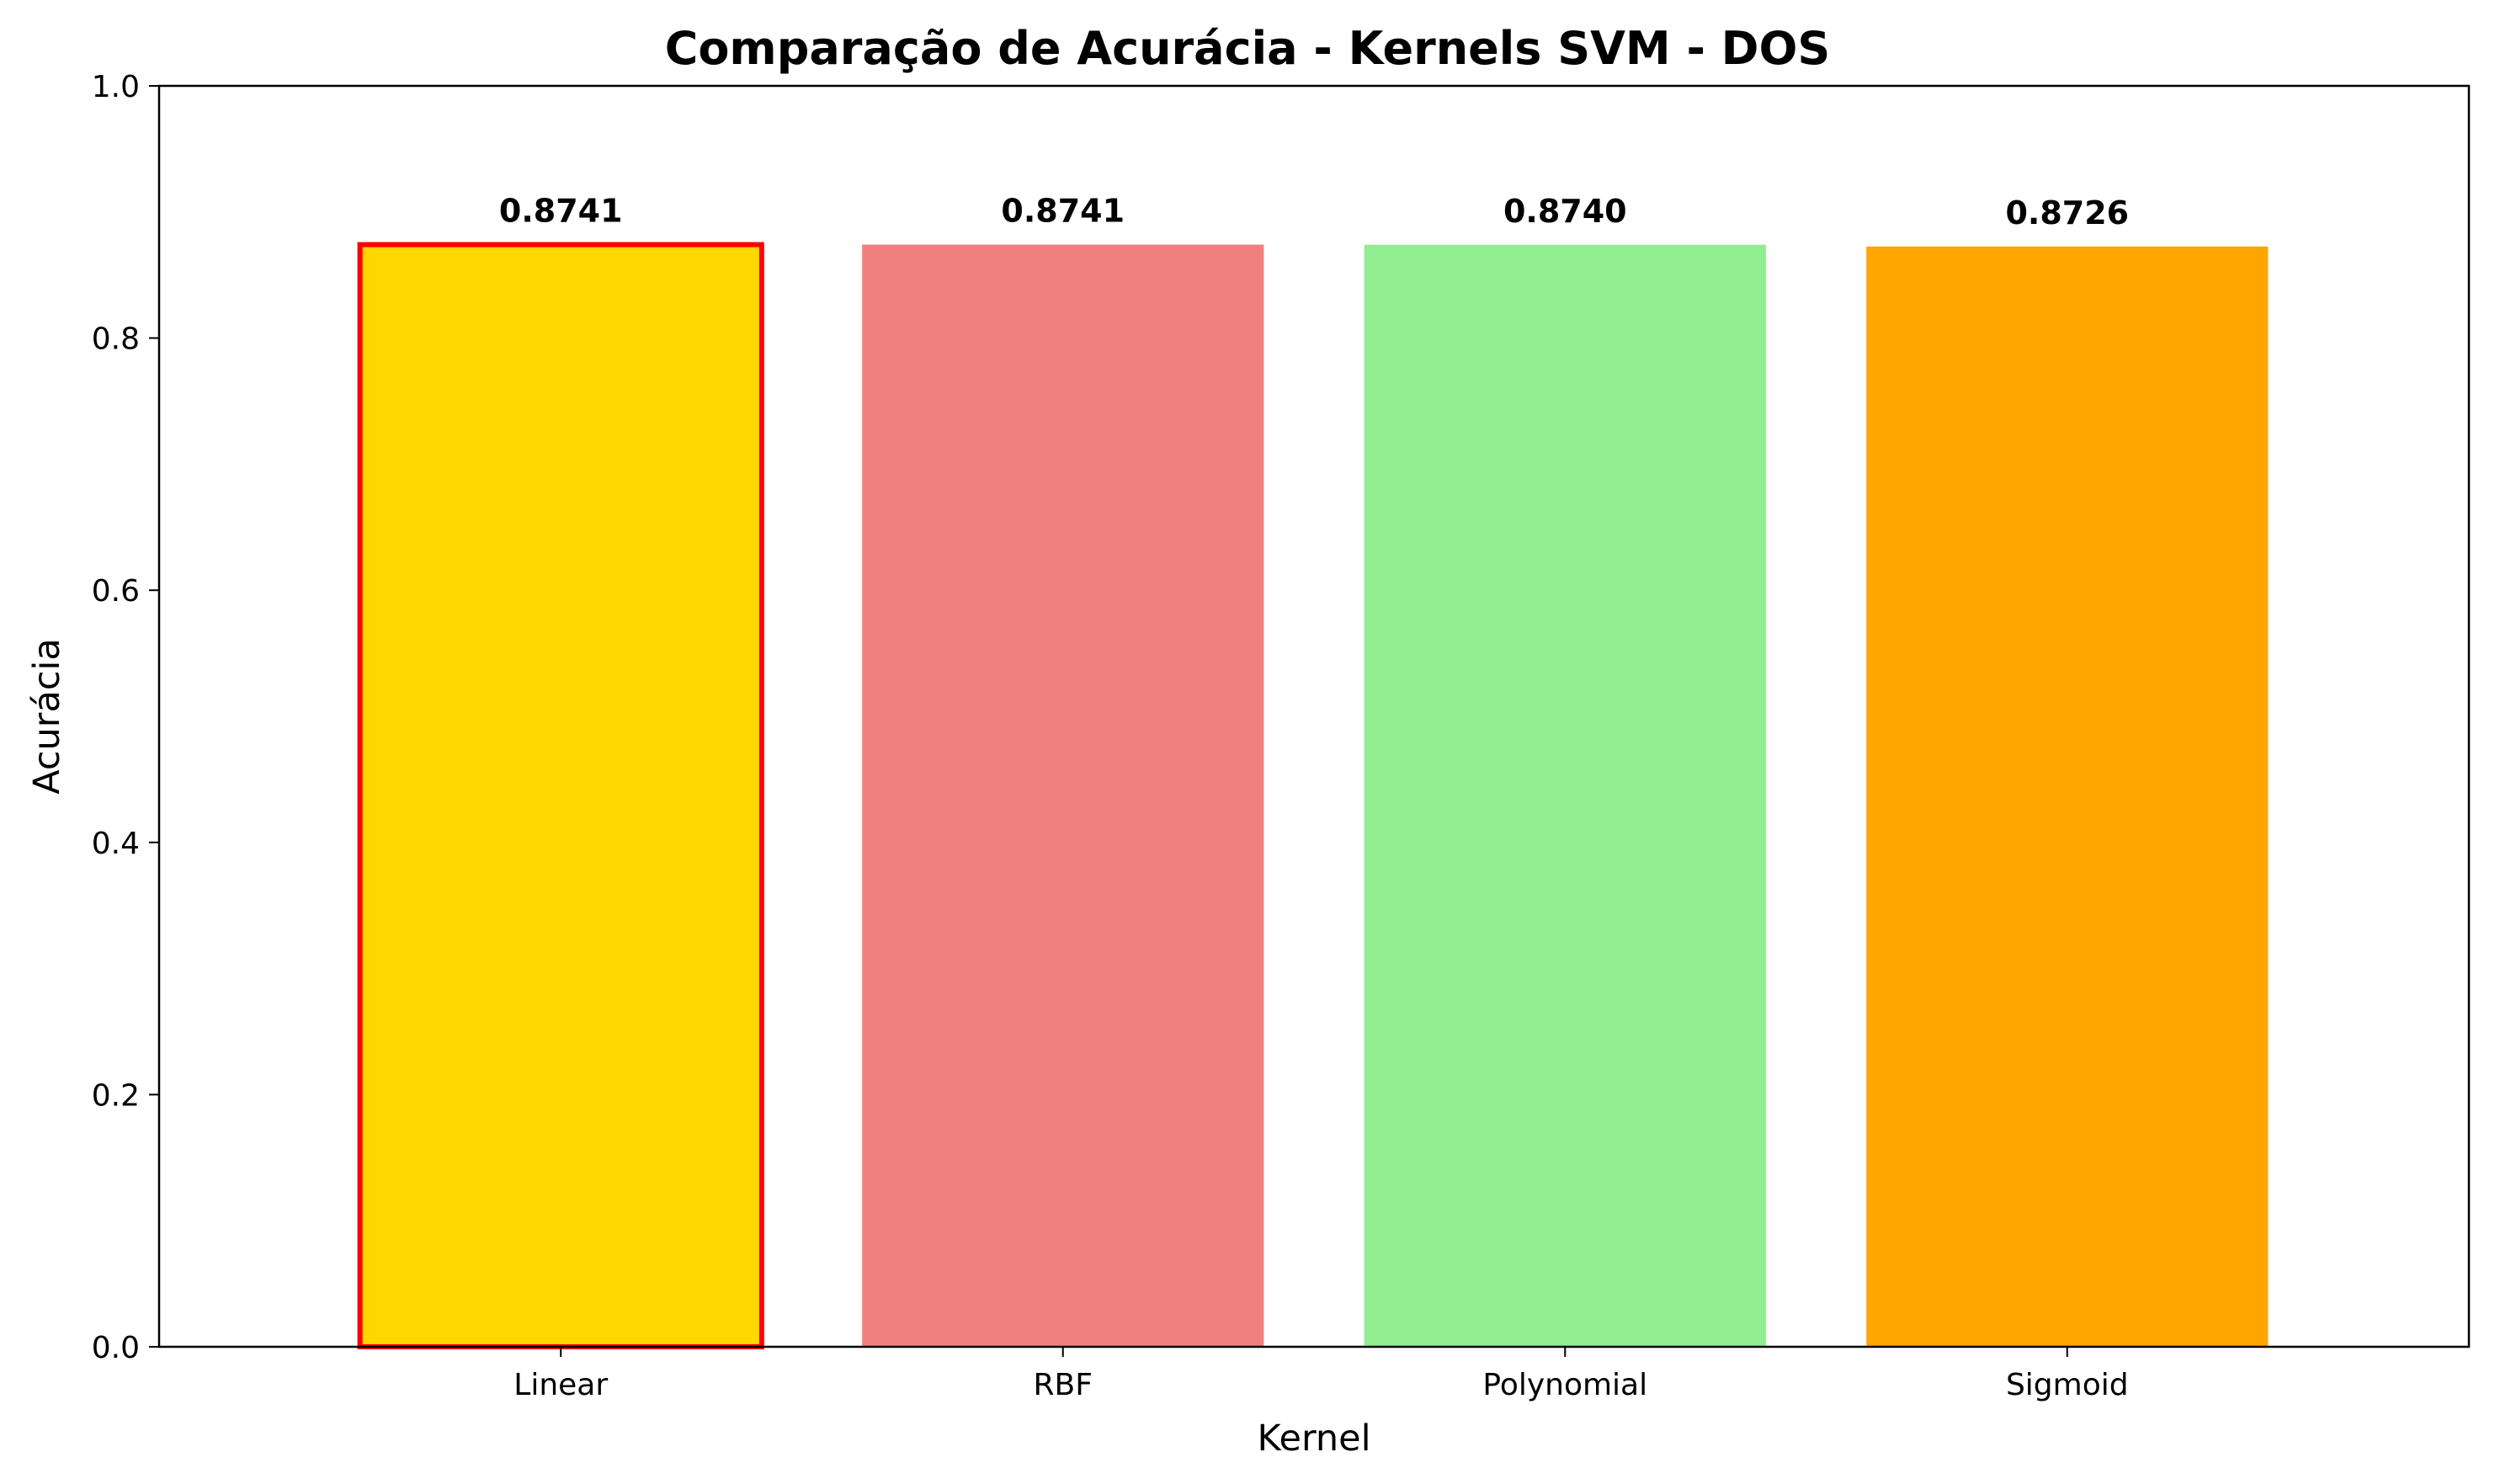  What do you see at coordinates (2067, 212) in the screenshot?
I see `data-label-sigmoid: 0.8726` at bounding box center [2067, 212].